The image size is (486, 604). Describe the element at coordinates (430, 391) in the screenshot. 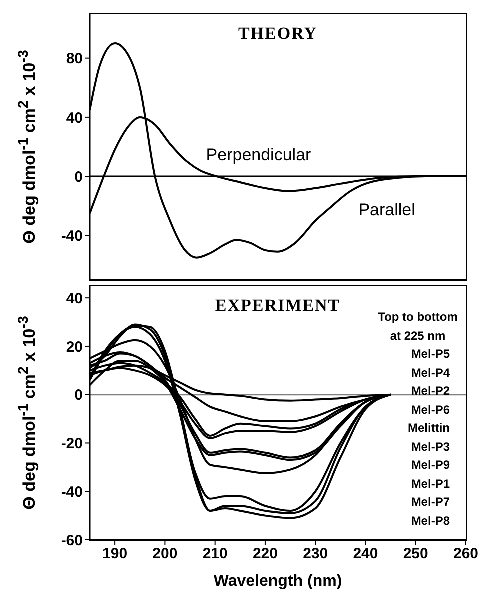

I see `series-label: Mel-P2` at that location.